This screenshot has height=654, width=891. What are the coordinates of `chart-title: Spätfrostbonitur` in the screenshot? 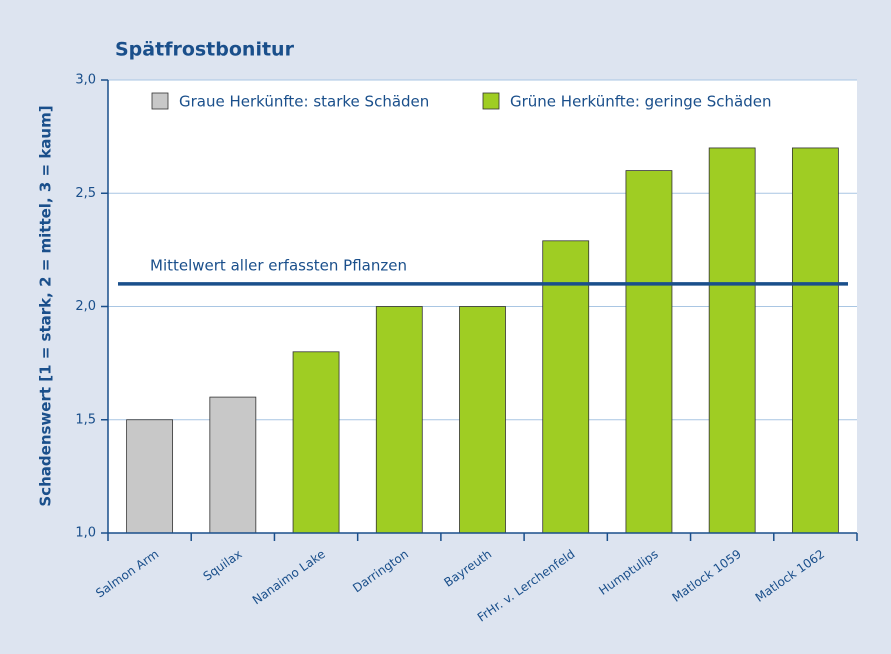 It's located at (205, 50).